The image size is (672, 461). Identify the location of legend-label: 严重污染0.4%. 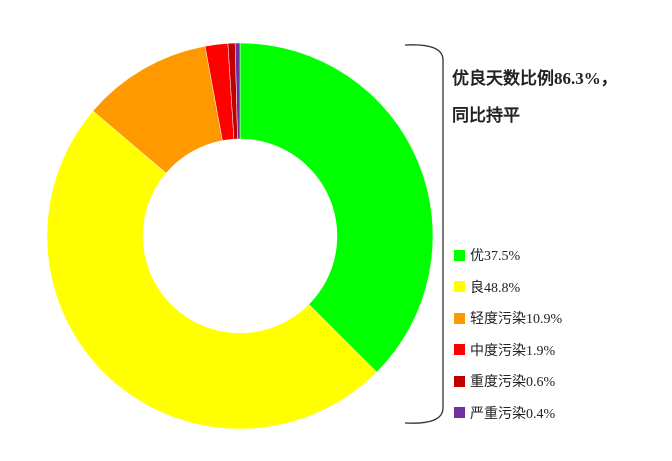
(513, 414).